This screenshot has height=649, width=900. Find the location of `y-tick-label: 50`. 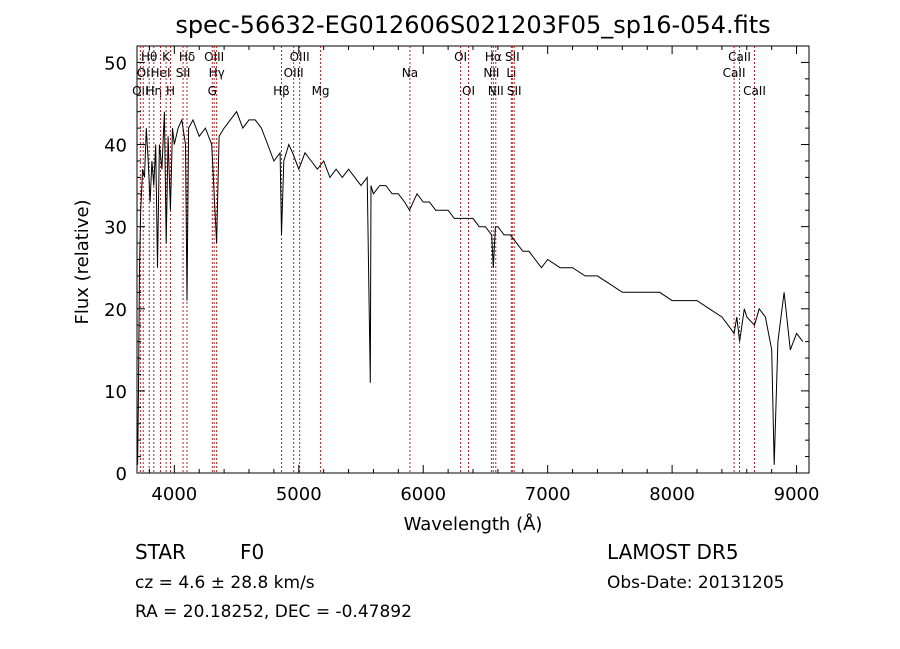

y-tick-label: 50 is located at coordinates (115, 63).